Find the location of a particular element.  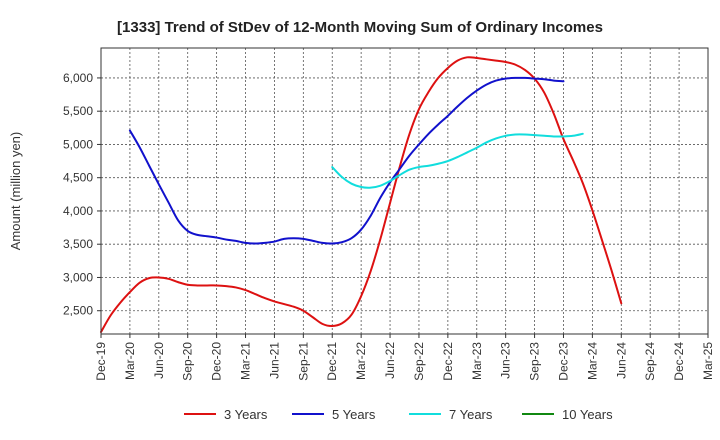

x-tick-label: Sep-22 is located at coordinates (419, 361).